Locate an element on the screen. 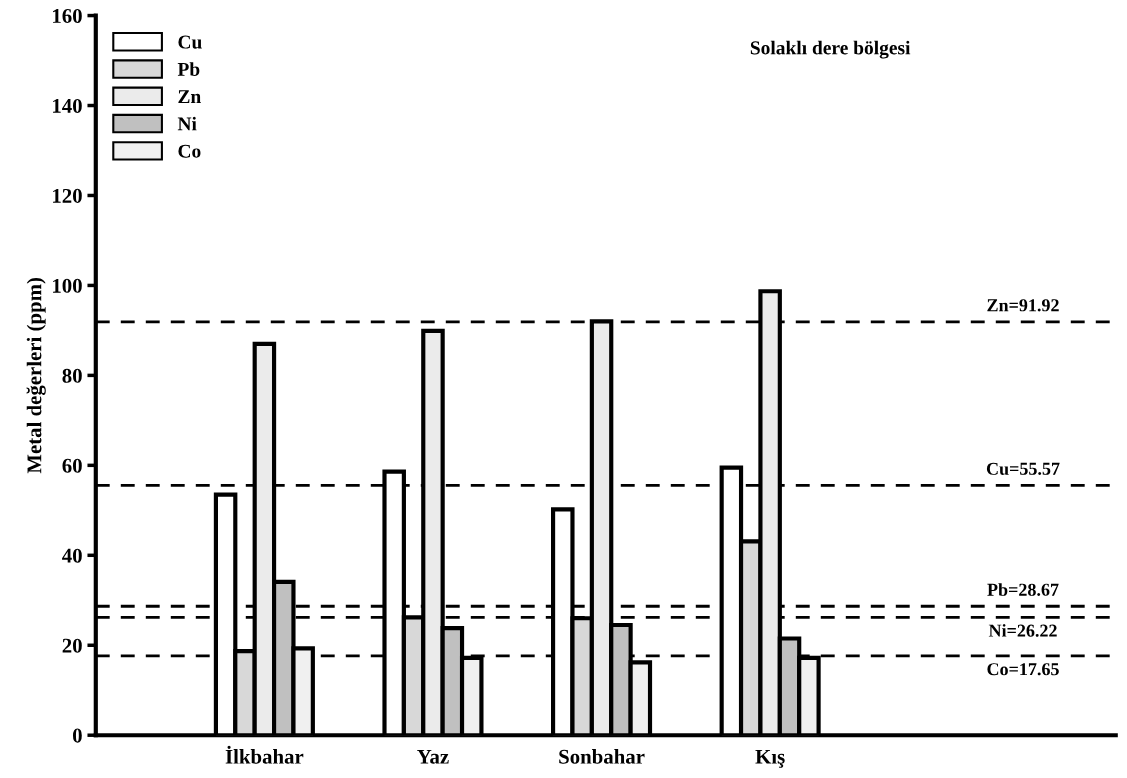  ref-line-label: Cu=55.57 is located at coordinates (1023, 468).